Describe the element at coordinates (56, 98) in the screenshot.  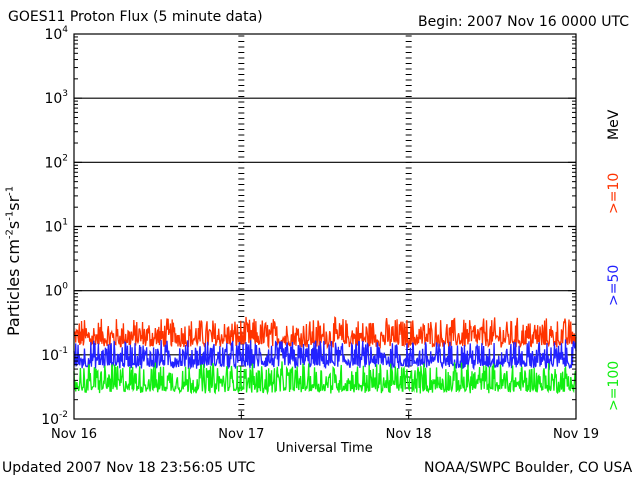
I see `y-tick-label: 10³` at that location.